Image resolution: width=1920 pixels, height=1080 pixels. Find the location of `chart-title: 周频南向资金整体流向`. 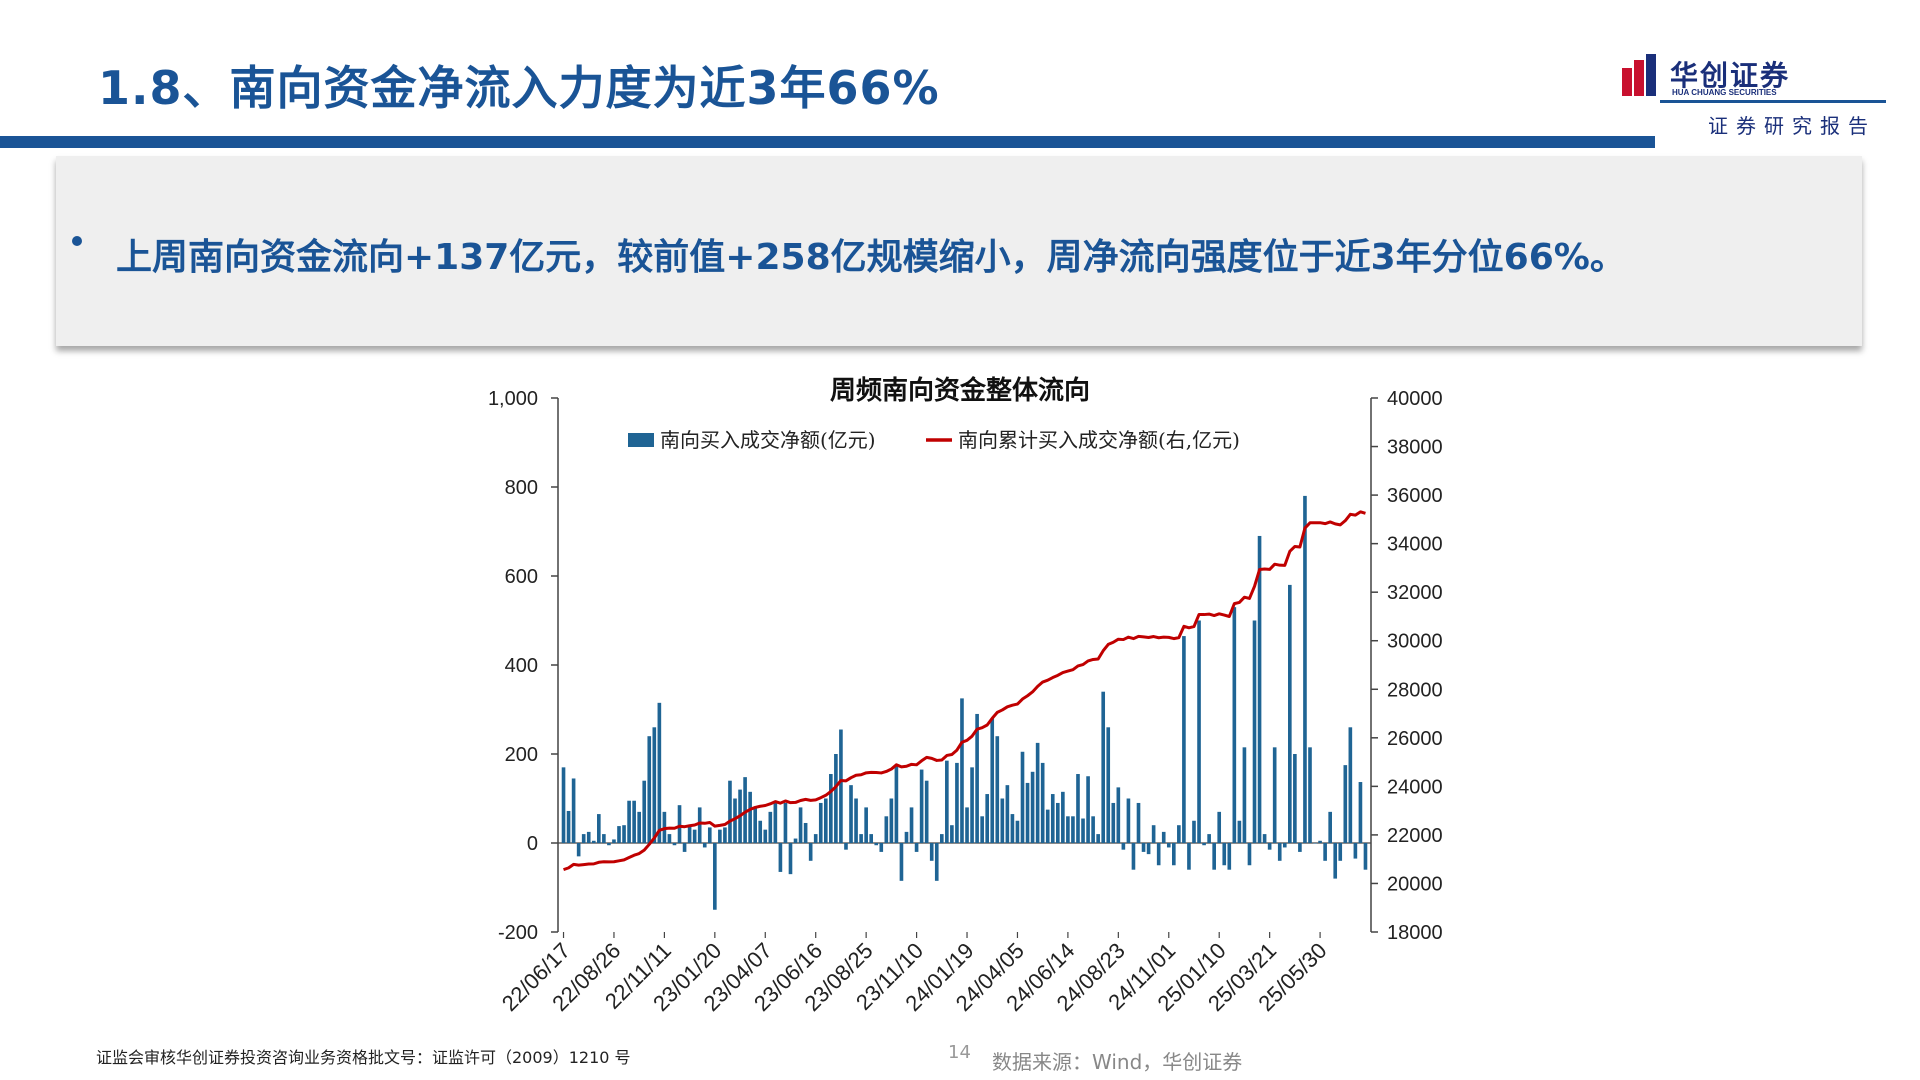

chart-title: 周频南向资金整体流向 is located at coordinates (959, 391).